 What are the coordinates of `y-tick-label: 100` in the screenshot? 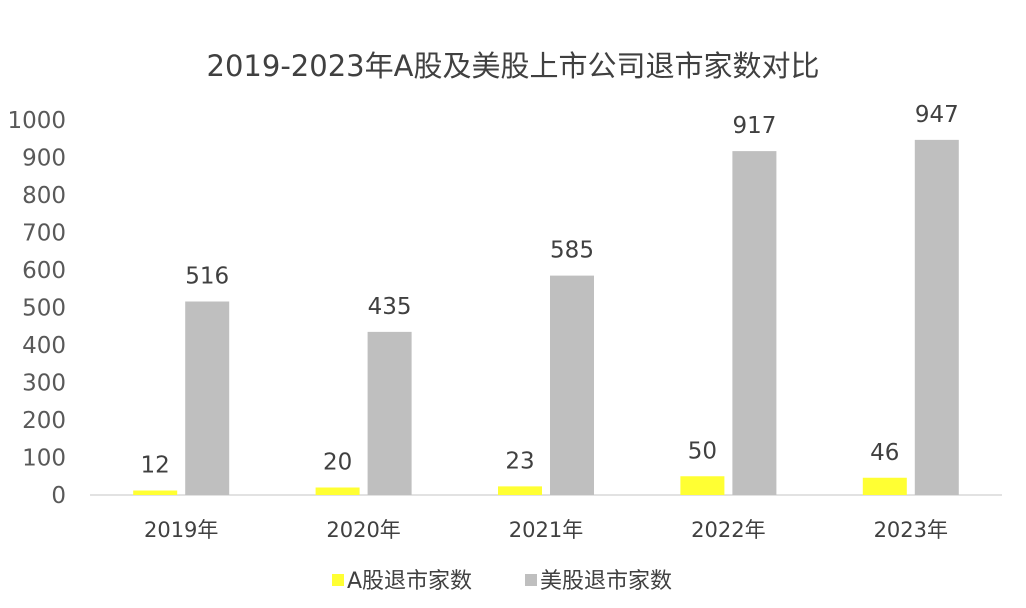 It's located at (44, 459).